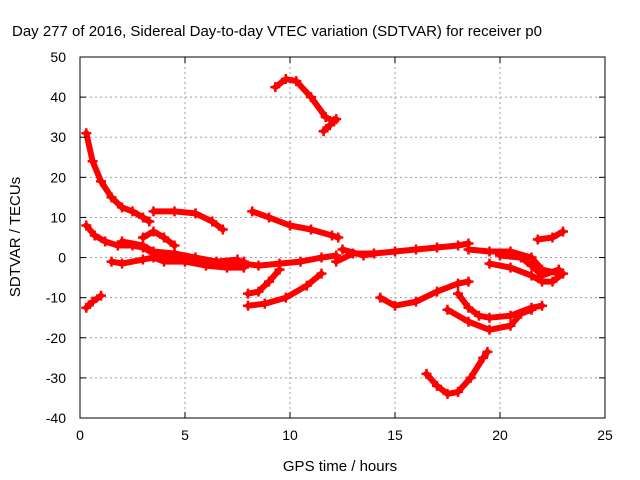 This screenshot has width=640, height=480. What do you see at coordinates (58, 97) in the screenshot?
I see `y-tick-label: 40` at bounding box center [58, 97].